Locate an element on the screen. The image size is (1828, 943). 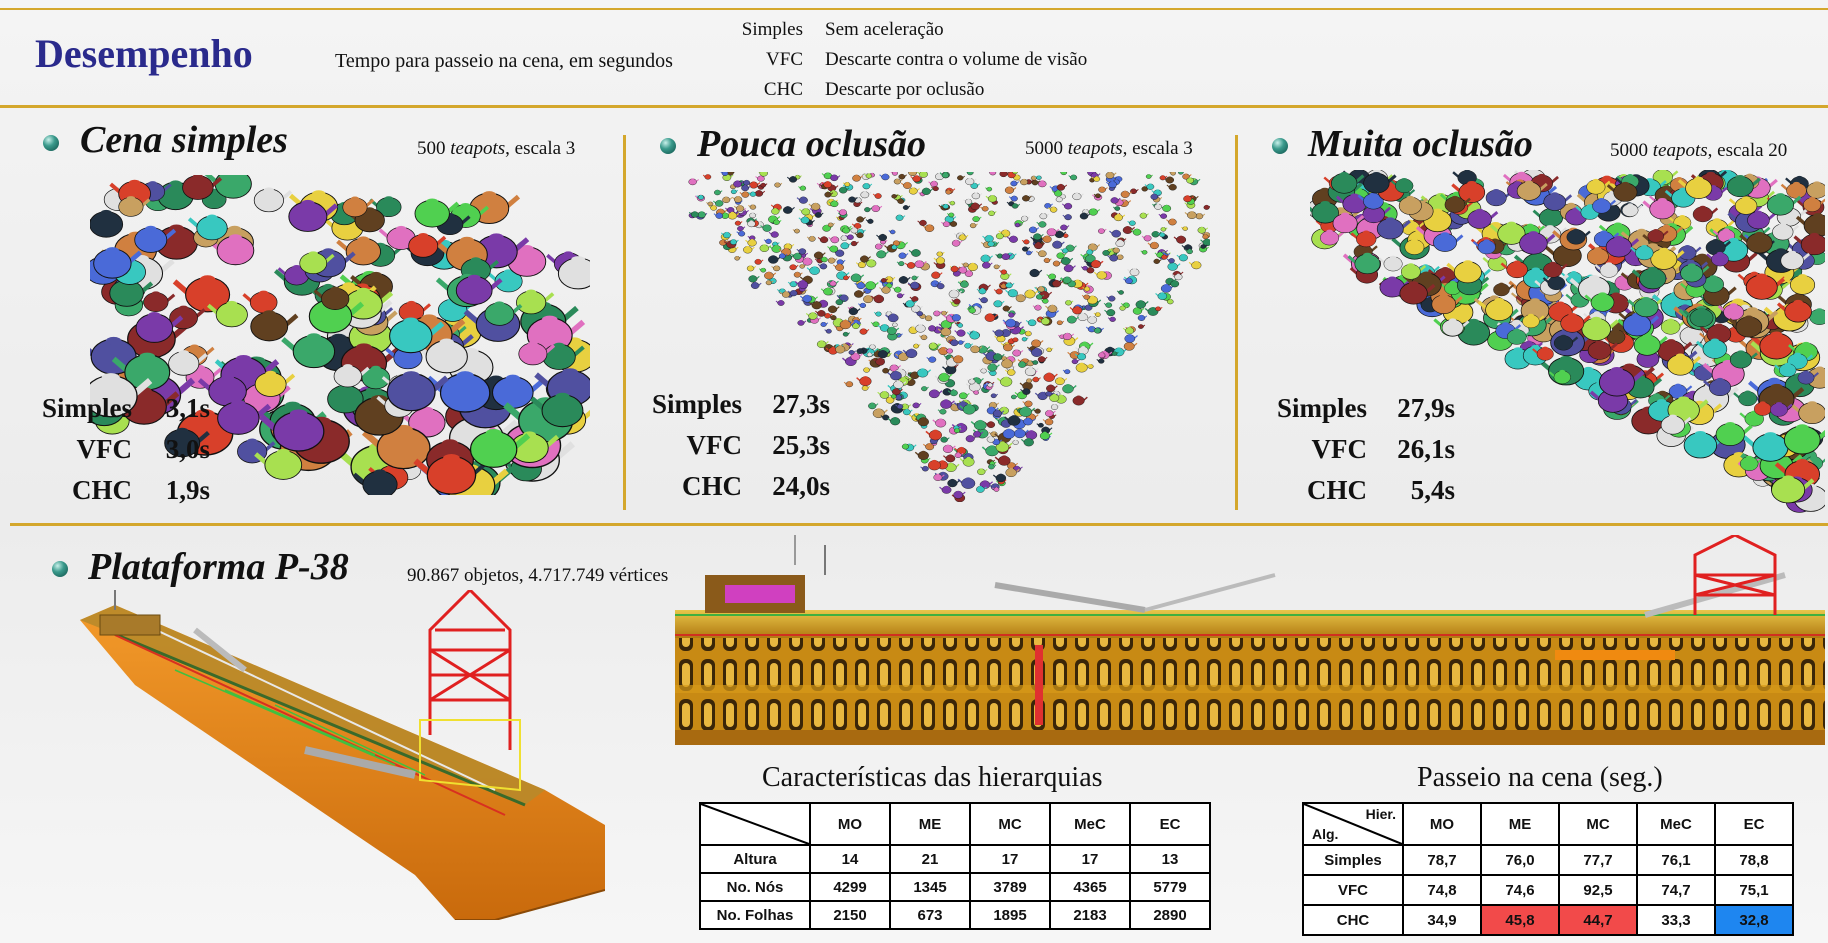
header-rule is located at coordinates (914, 106).